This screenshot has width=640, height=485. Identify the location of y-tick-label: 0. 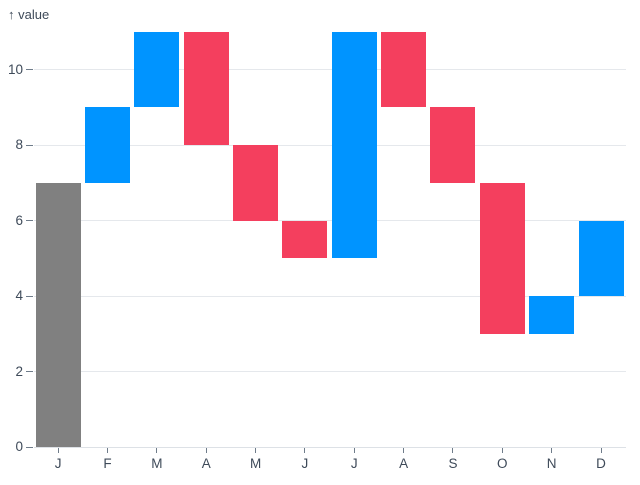
(19, 446).